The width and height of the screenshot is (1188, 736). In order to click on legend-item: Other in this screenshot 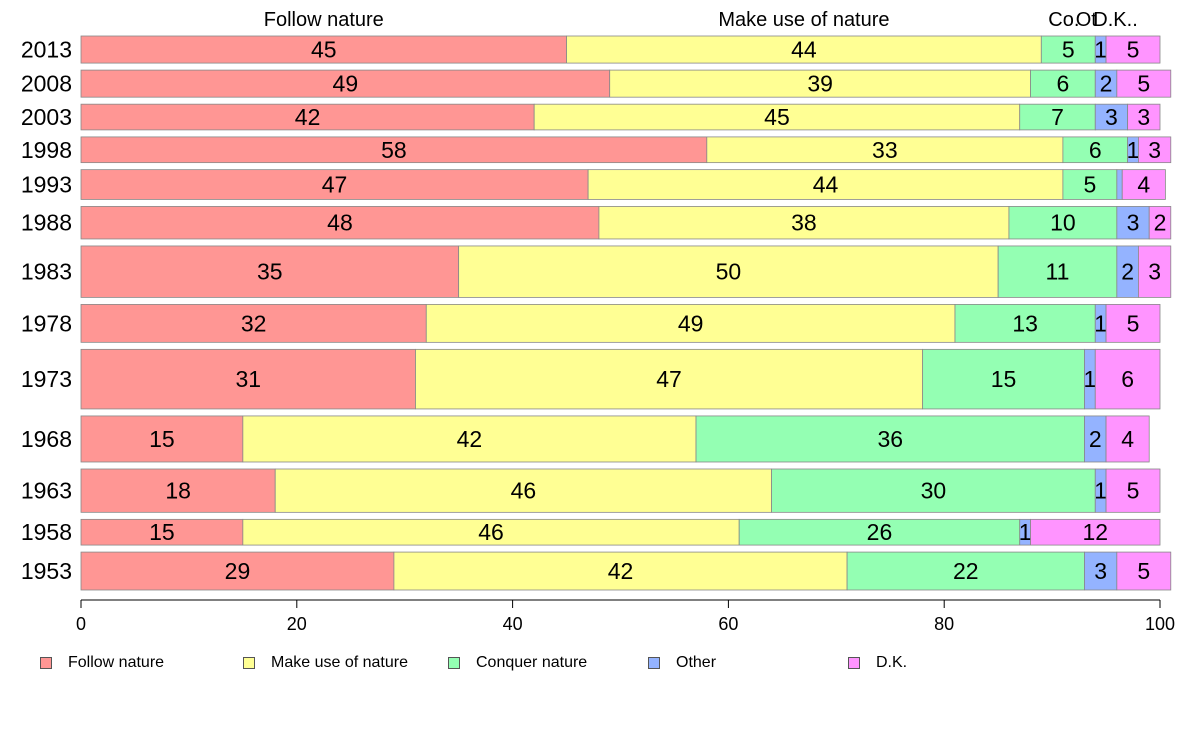, I will do `click(682, 663)`.